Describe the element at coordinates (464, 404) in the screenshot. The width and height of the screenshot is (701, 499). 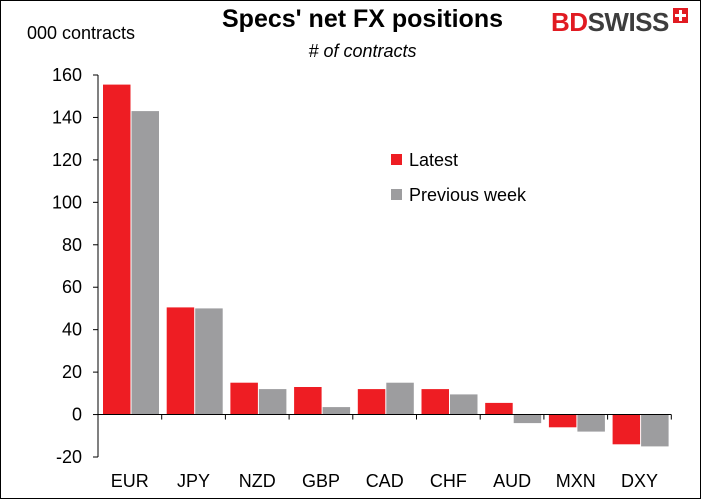
I see `bar-previous-week-chf` at that location.